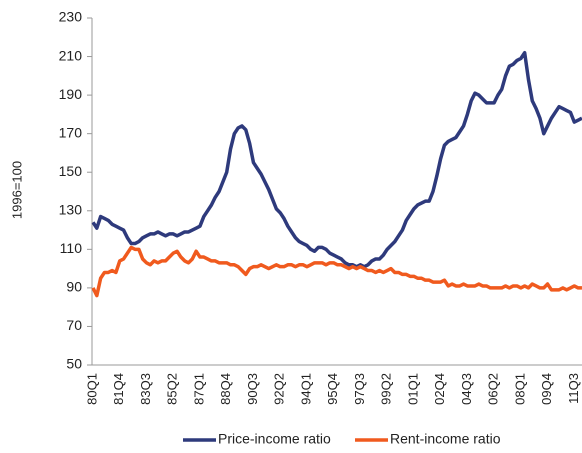 The height and width of the screenshot is (453, 582). Describe the element at coordinates (252, 389) in the screenshot. I see `x-tick-label: 90Q3` at that location.